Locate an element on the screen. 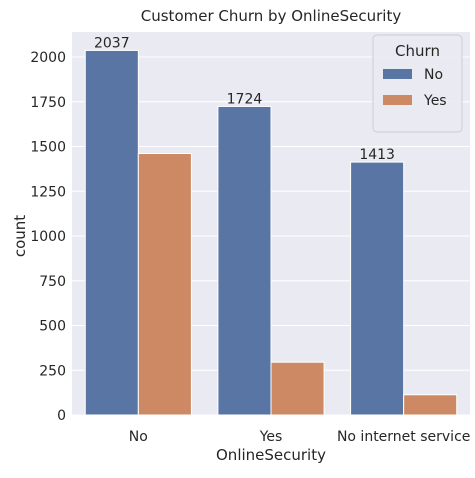 The image size is (475, 478). chart-title: Customer Churn by OnlineSecurity is located at coordinates (271, 16).